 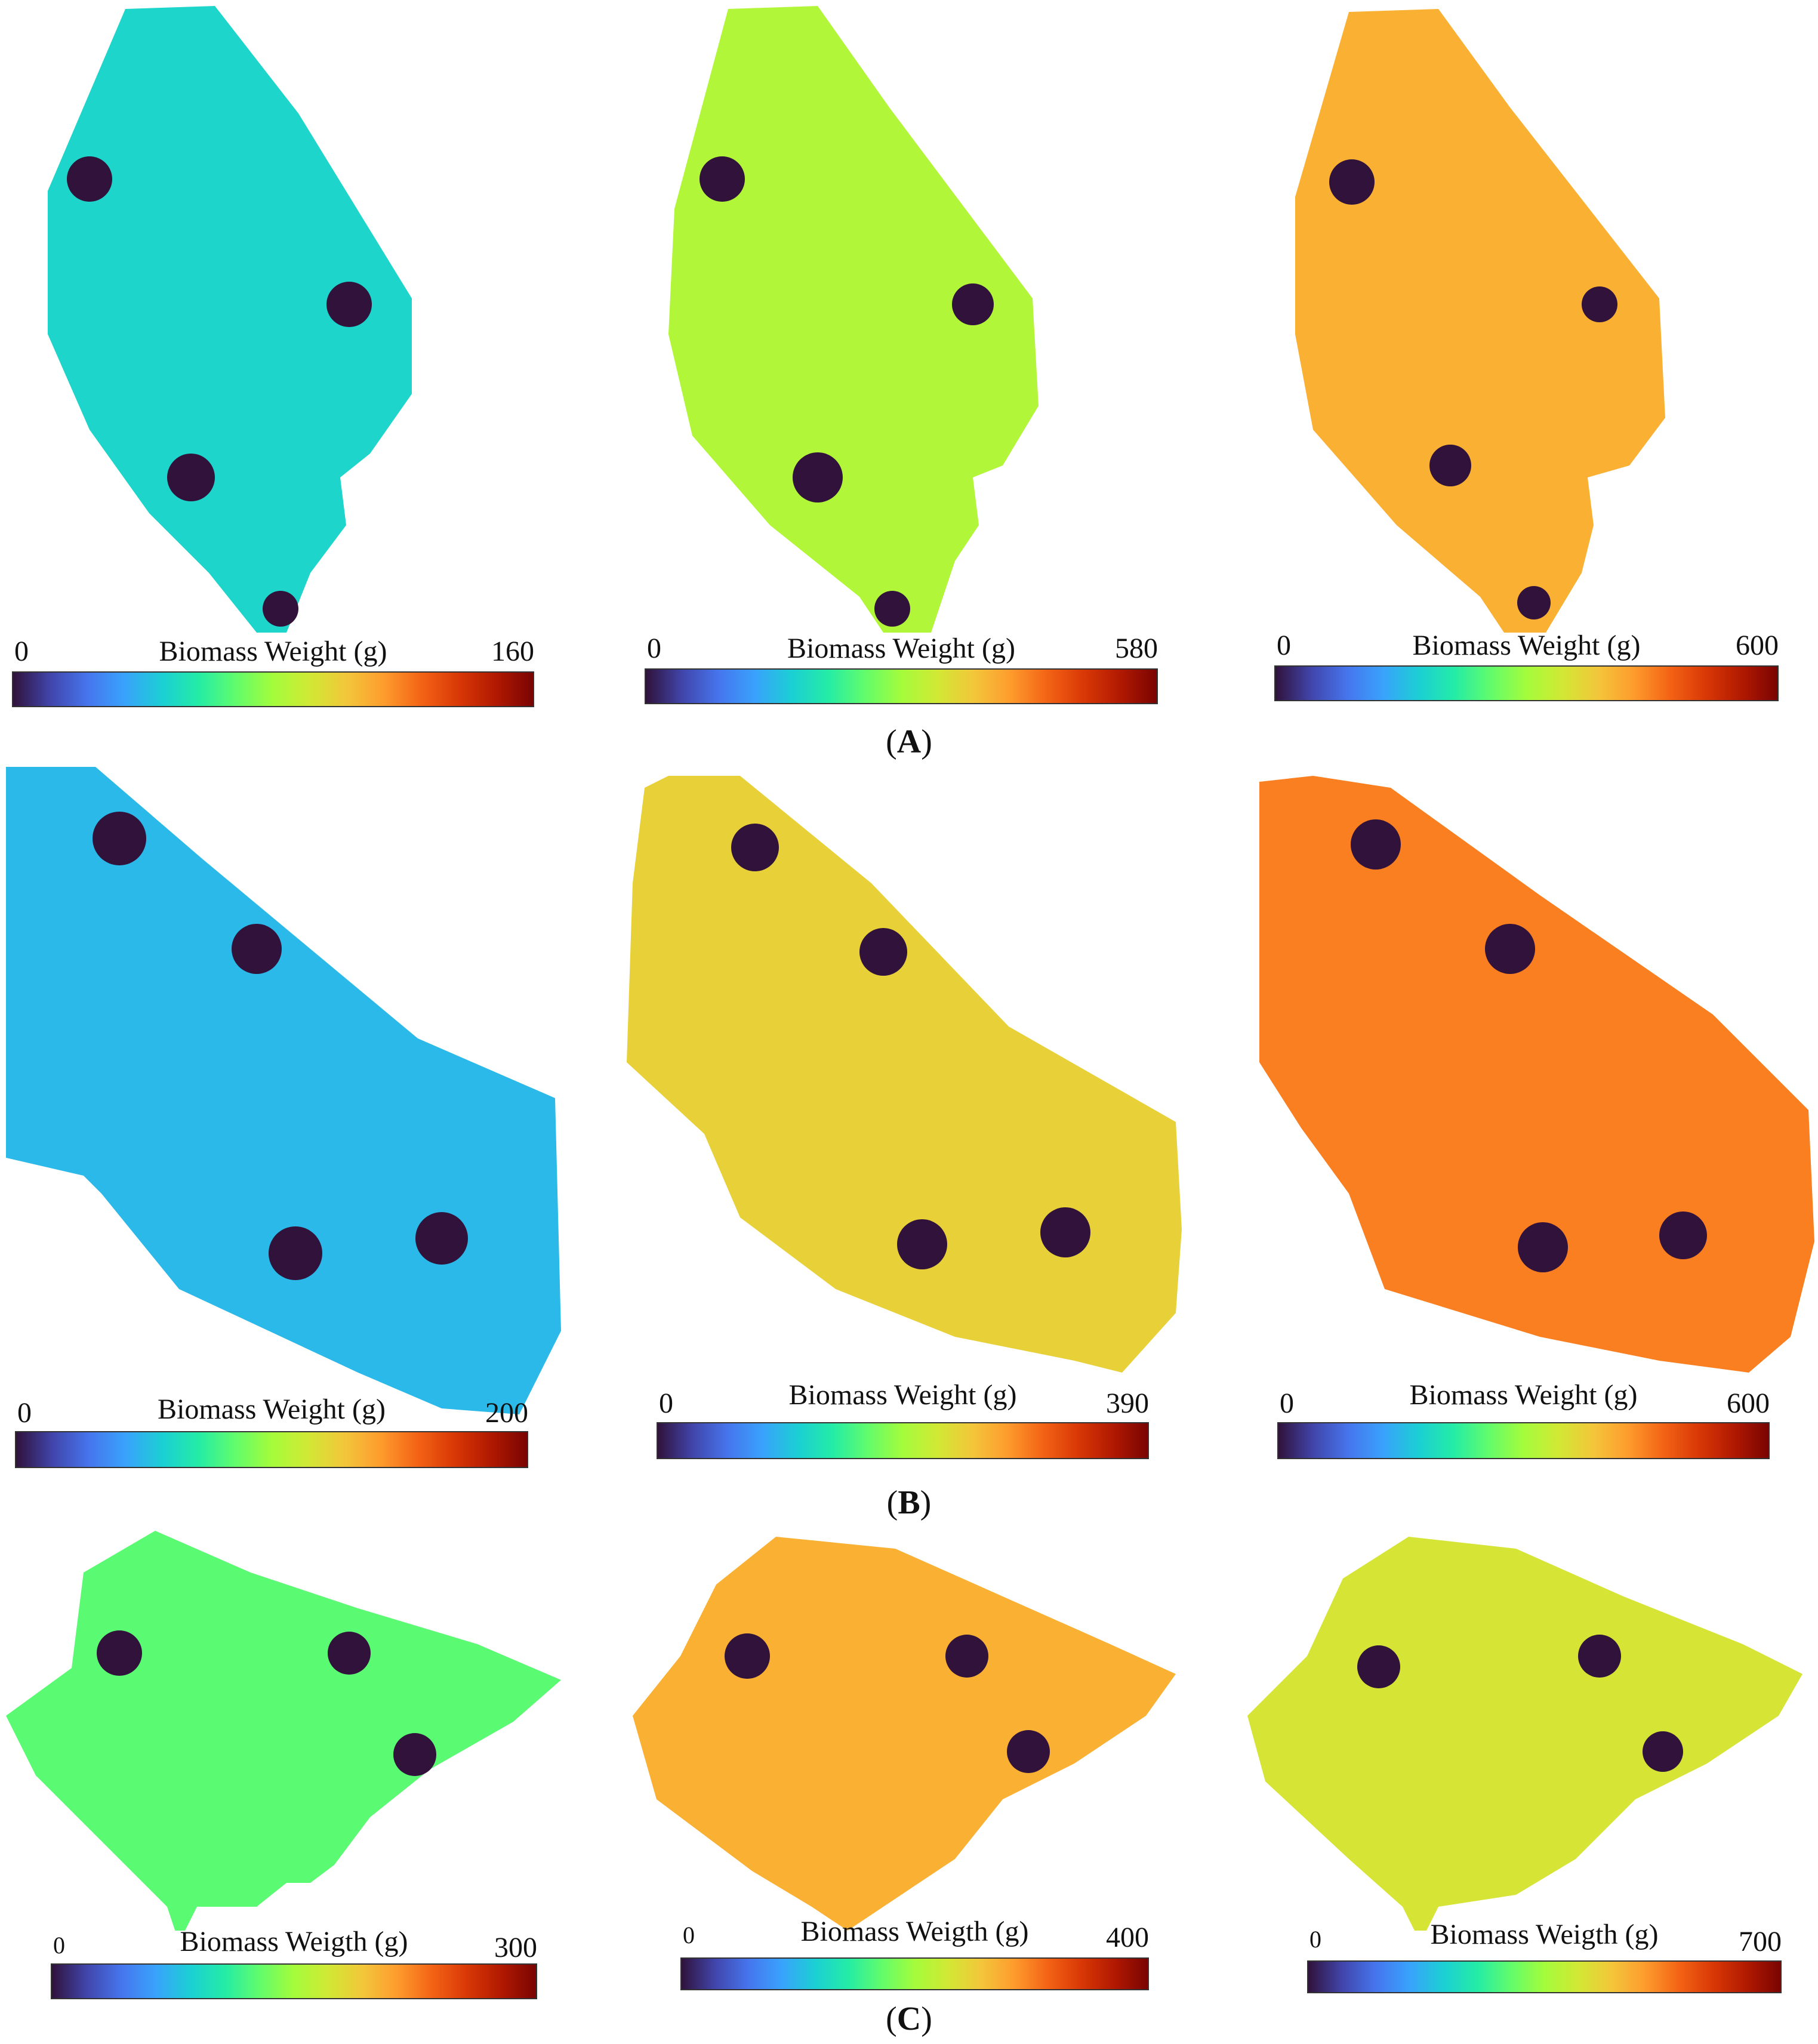 I want to click on panel-a3: 0 Biomass Weight (g) 600, so click(x=1527, y=358).